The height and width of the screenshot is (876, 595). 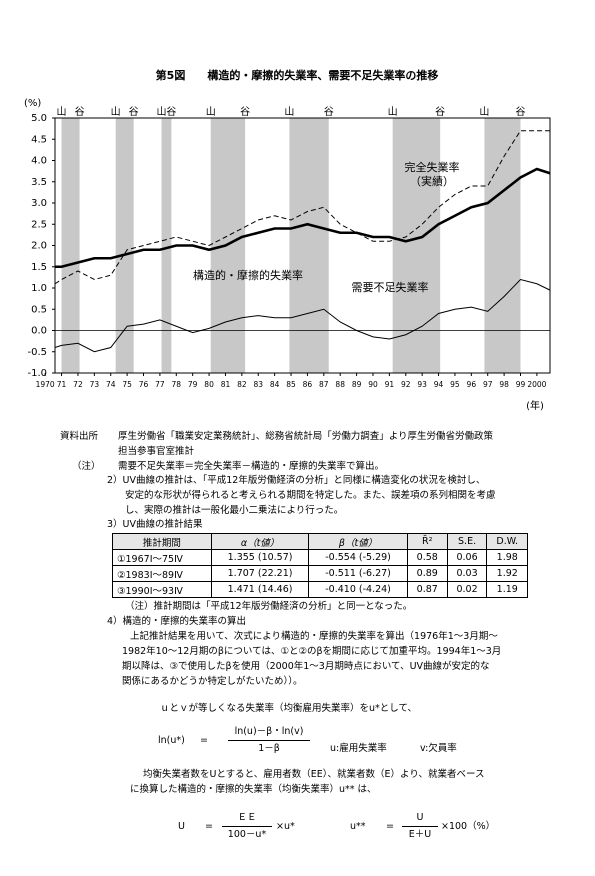 What do you see at coordinates (432, 181) in the screenshot?
I see `series-note: （実績）` at bounding box center [432, 181].